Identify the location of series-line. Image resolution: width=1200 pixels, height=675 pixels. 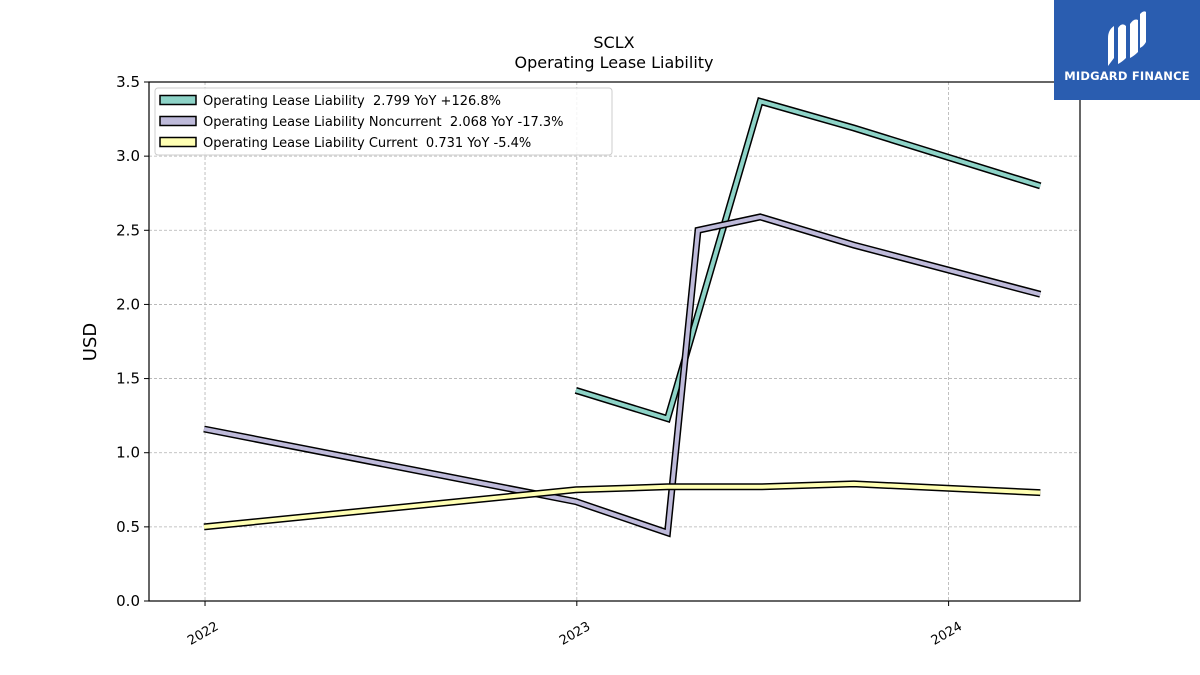
(622, 505).